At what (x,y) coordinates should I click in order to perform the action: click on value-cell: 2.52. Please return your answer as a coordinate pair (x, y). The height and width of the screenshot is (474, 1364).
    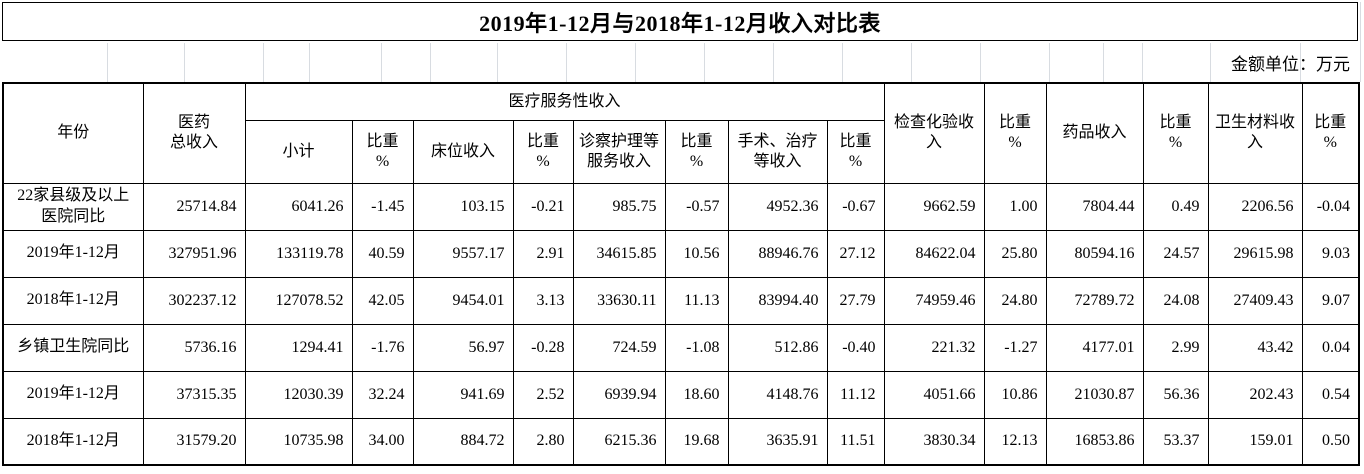
    Looking at the image, I should click on (543, 394).